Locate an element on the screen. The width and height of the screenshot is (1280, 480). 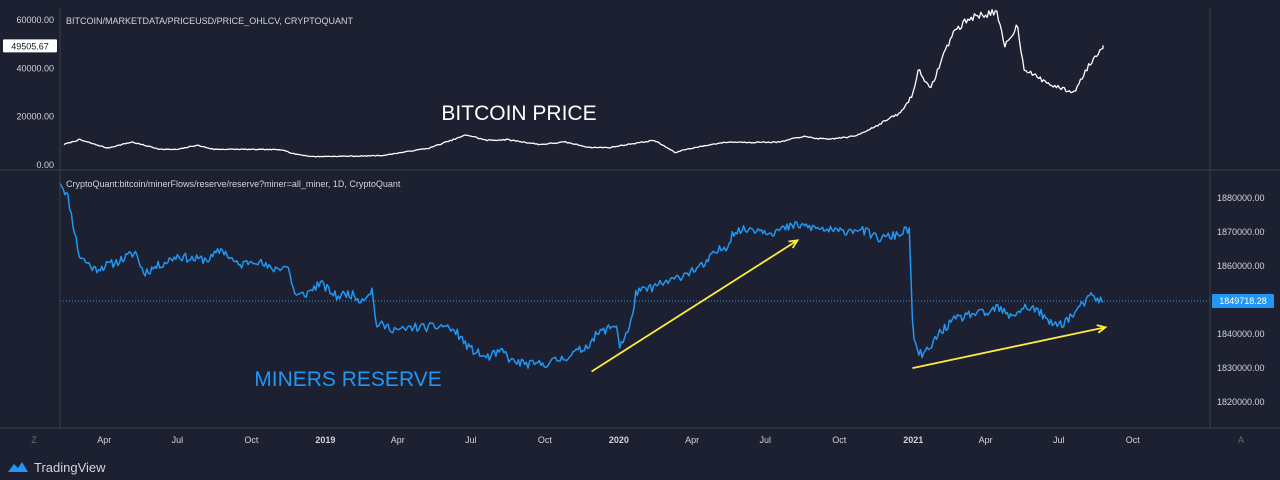
price-last-value: 49505.67 is located at coordinates (30, 46).